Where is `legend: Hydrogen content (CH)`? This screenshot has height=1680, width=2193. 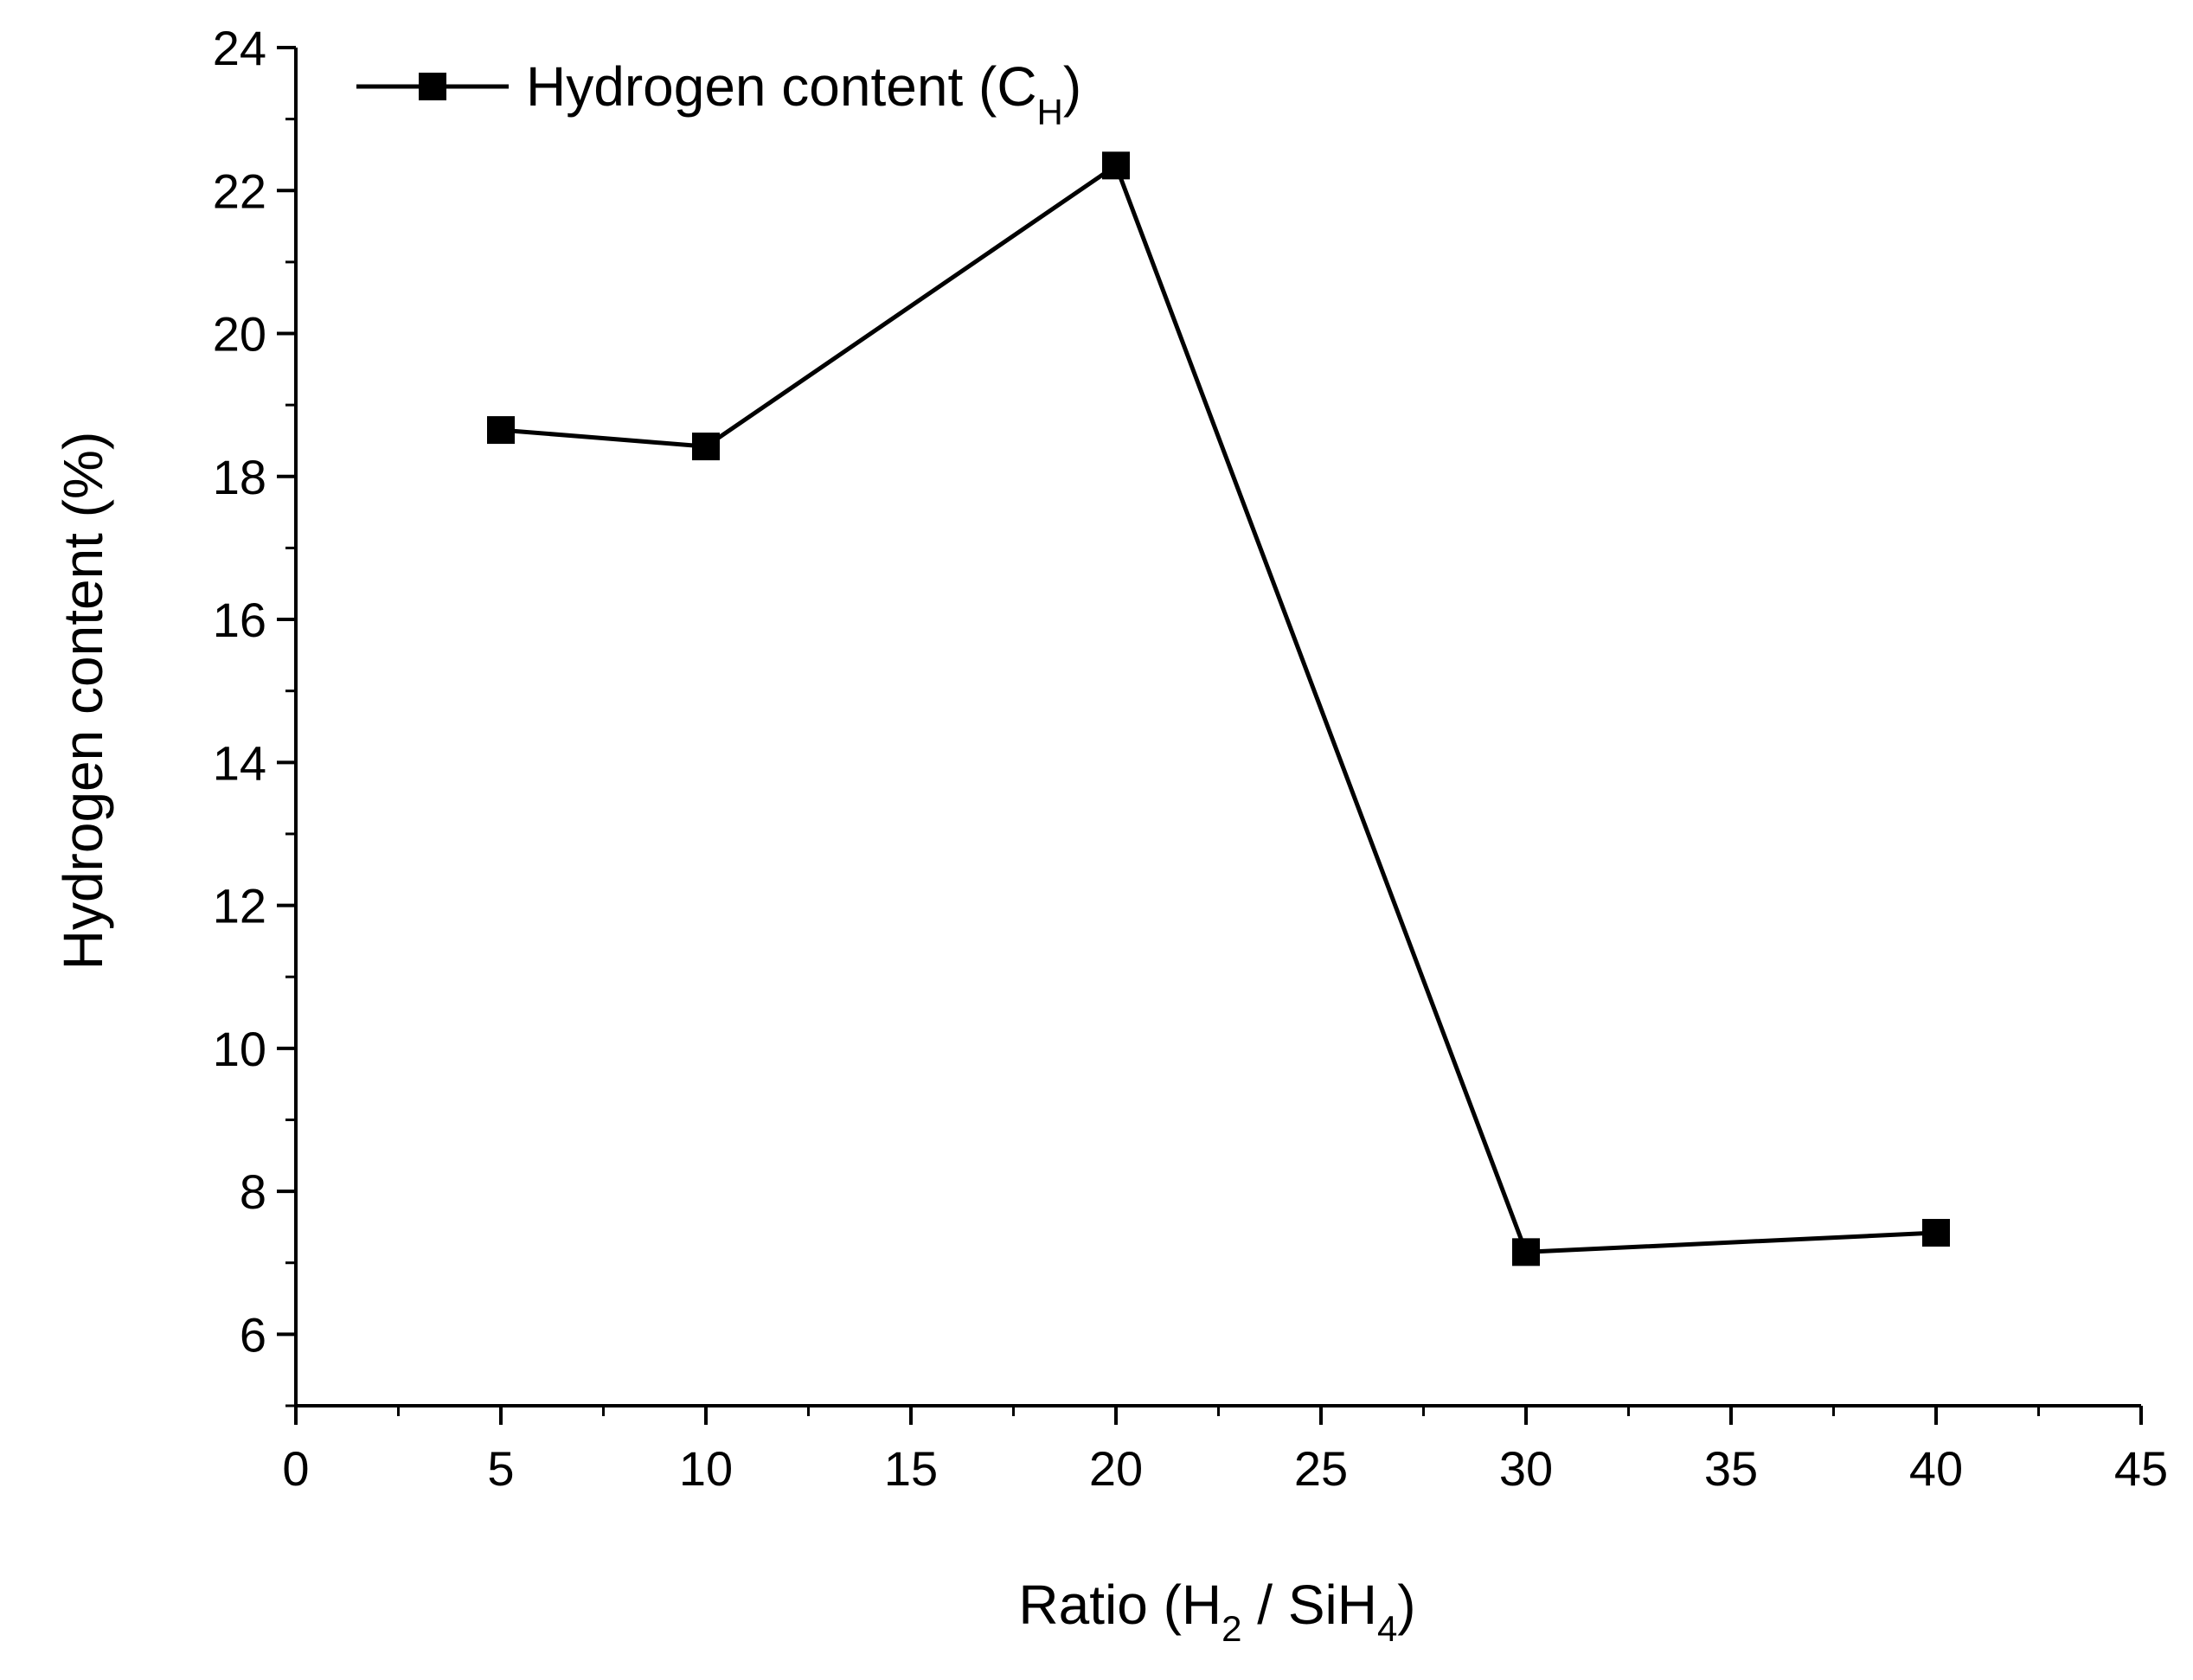
legend: Hydrogen content (CH) is located at coordinates (719, 93).